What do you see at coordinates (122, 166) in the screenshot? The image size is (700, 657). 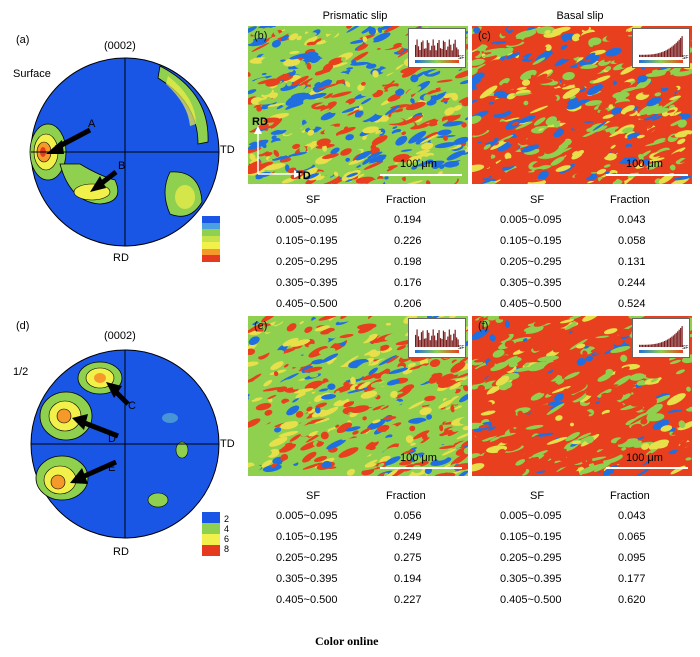 I see `marker-B: B` at bounding box center [122, 166].